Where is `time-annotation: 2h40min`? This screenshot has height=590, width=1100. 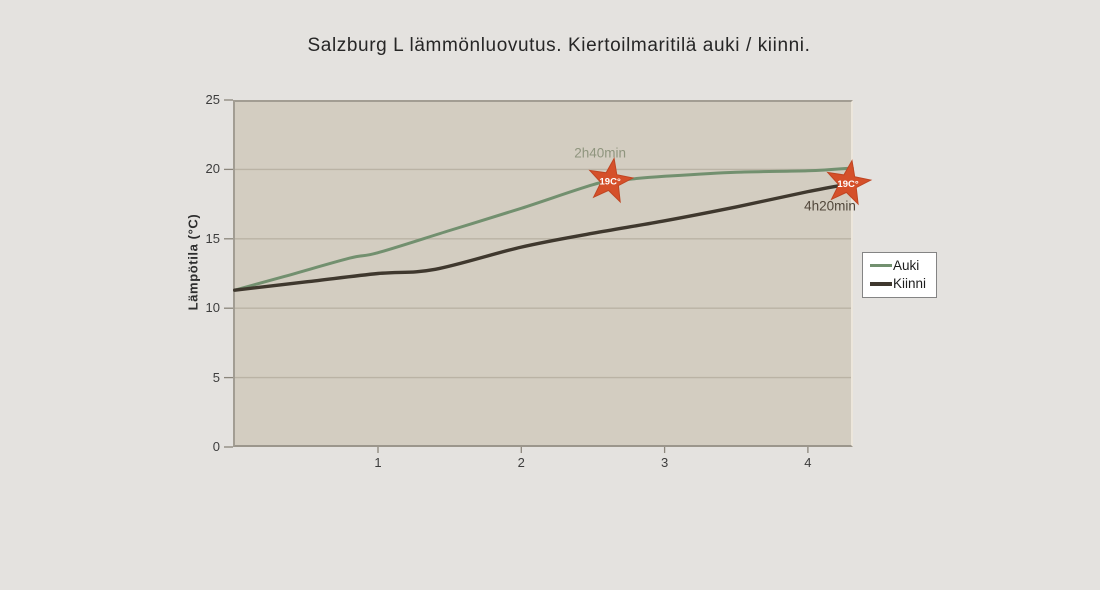 time-annotation: 2h40min is located at coordinates (600, 153).